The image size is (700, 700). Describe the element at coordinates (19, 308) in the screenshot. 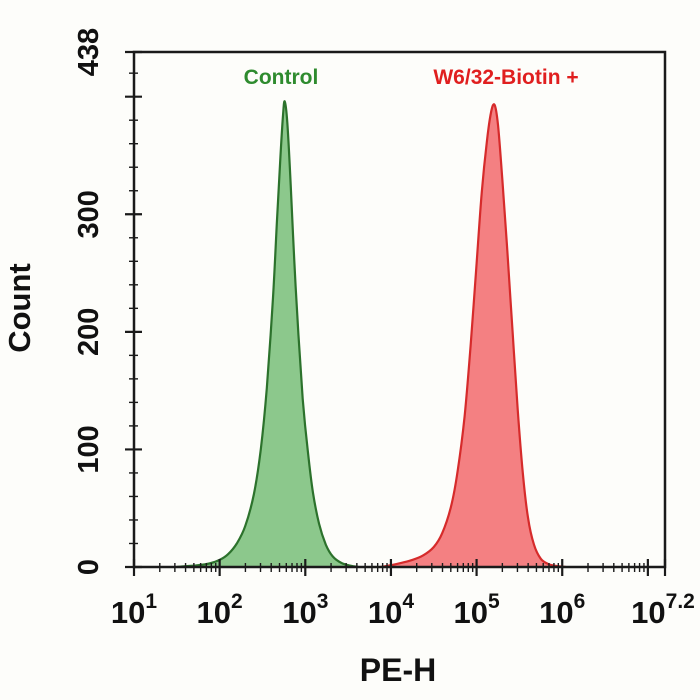

I see `y-axis-title: Count` at that location.